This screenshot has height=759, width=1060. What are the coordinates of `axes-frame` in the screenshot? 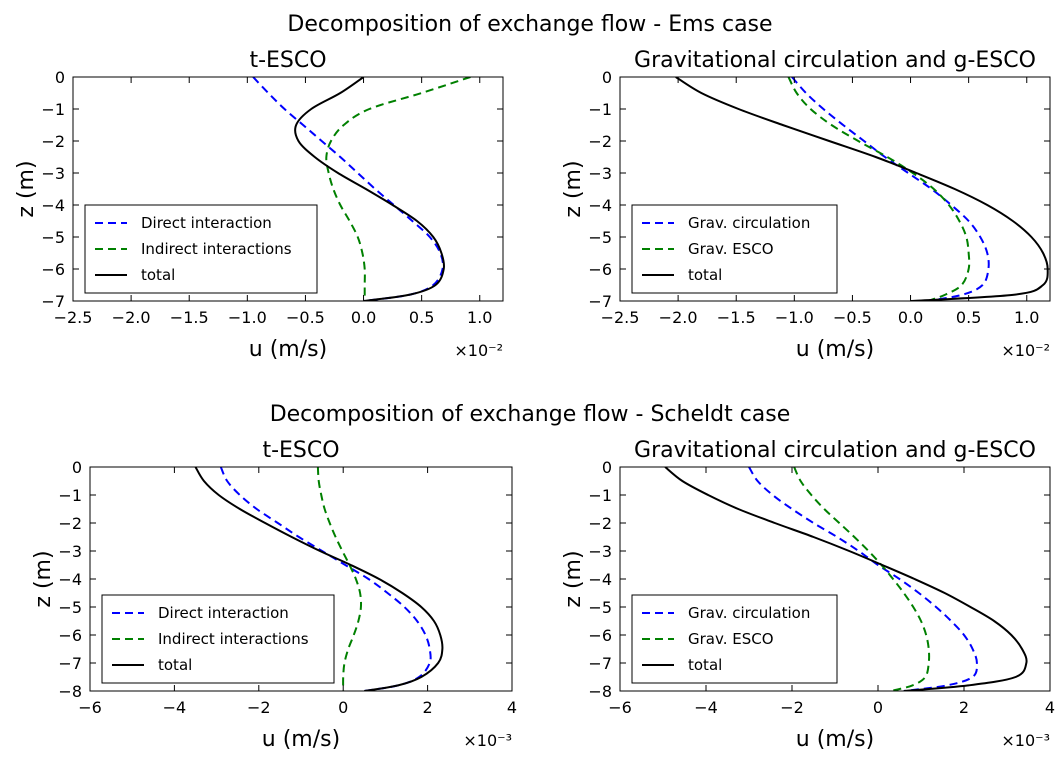 It's located at (835, 189).